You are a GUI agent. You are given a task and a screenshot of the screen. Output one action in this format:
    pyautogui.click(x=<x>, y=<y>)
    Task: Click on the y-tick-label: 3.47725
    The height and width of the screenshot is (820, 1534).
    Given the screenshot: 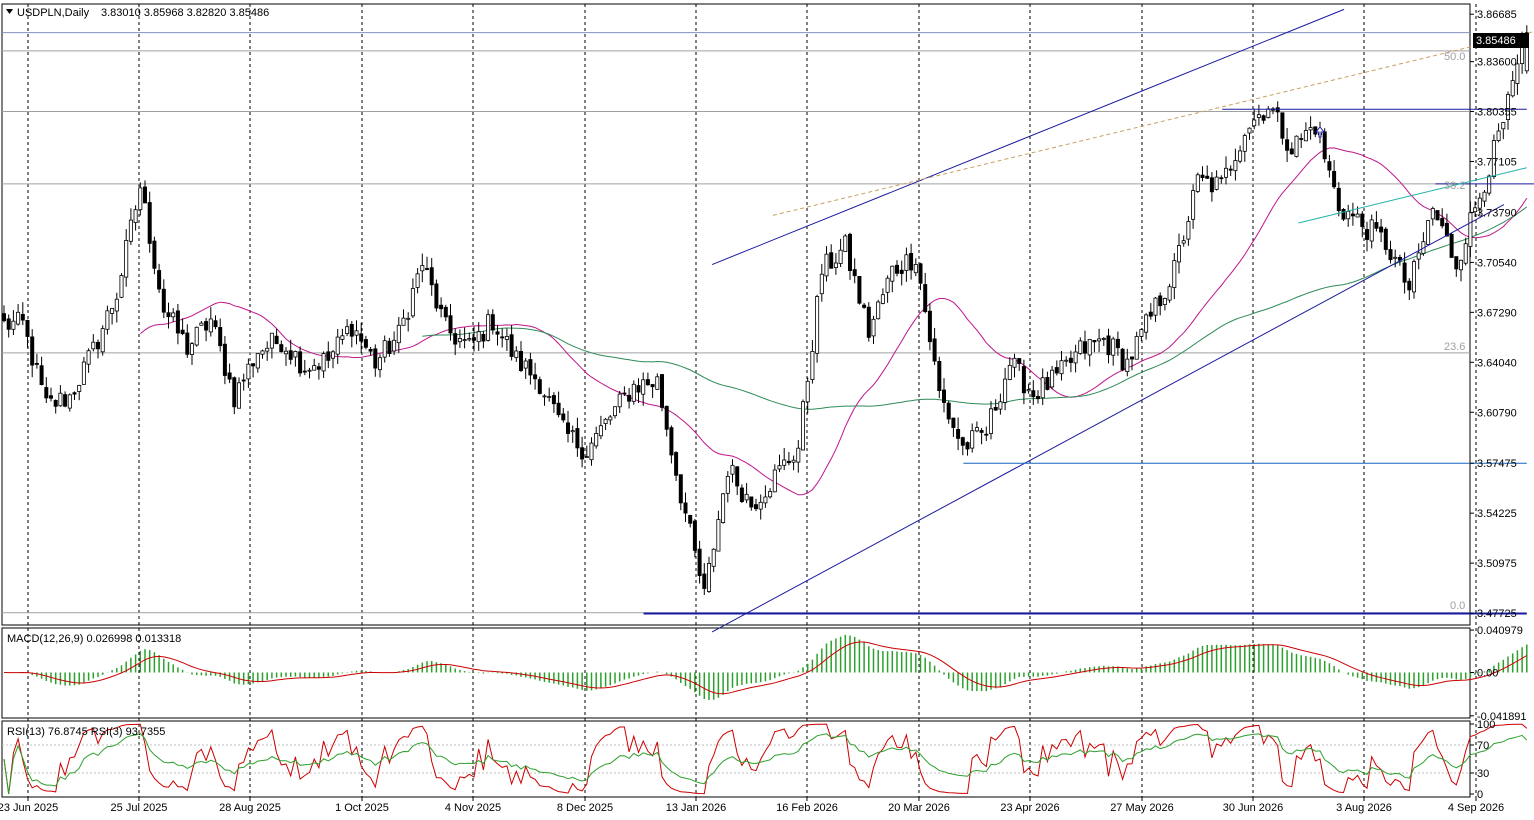 What is the action you would take?
    pyautogui.click(x=1497, y=614)
    